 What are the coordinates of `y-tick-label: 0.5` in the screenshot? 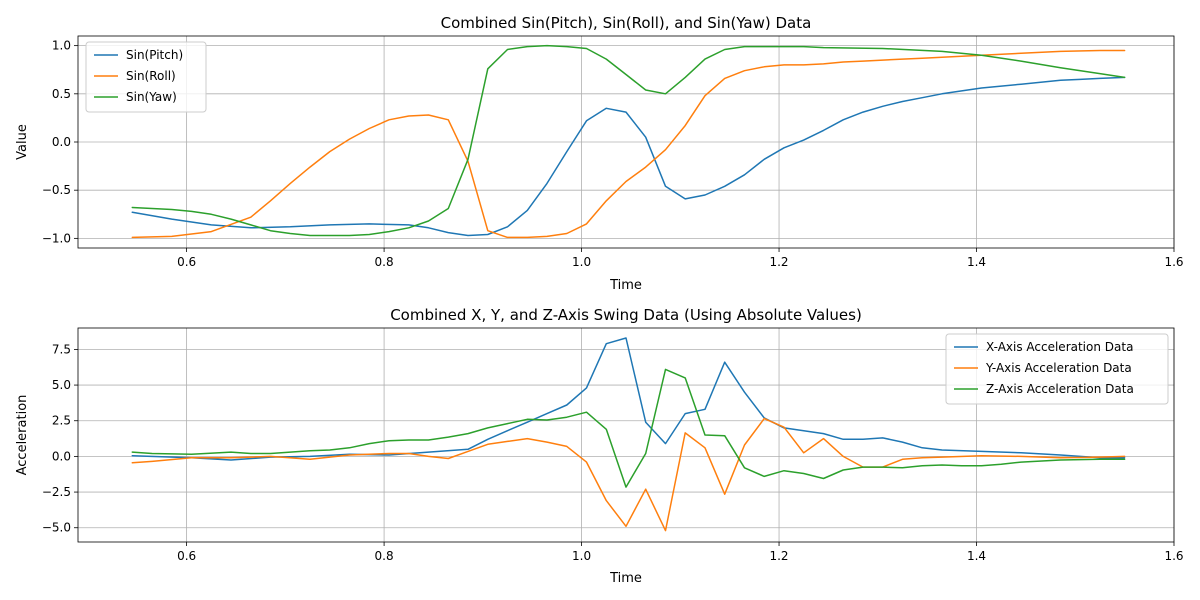 It's located at (61, 94).